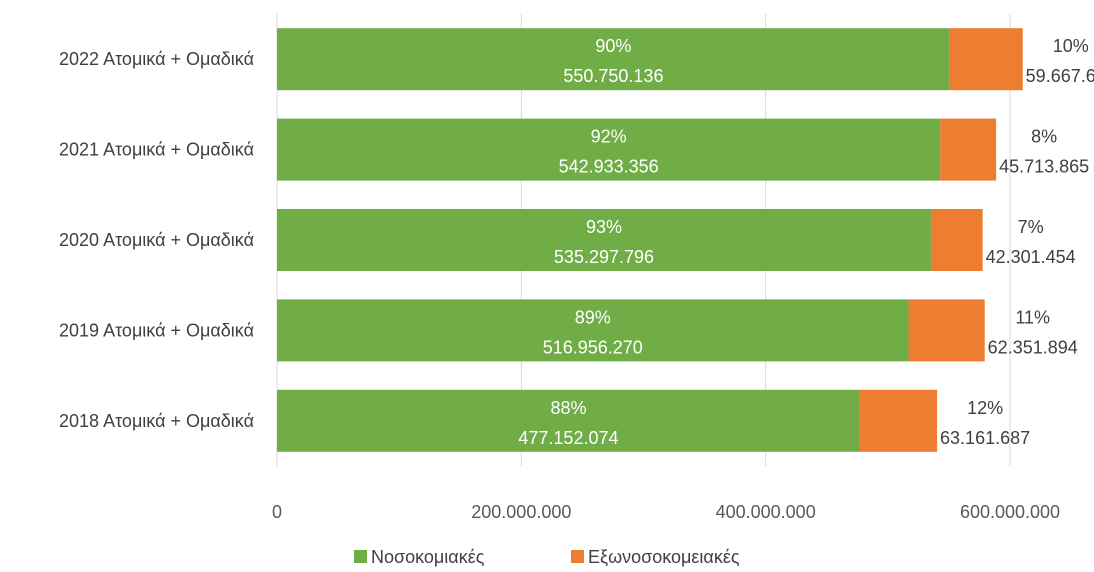 The width and height of the screenshot is (1094, 572). I want to click on data-label-value: 542.933.356, so click(609, 167).